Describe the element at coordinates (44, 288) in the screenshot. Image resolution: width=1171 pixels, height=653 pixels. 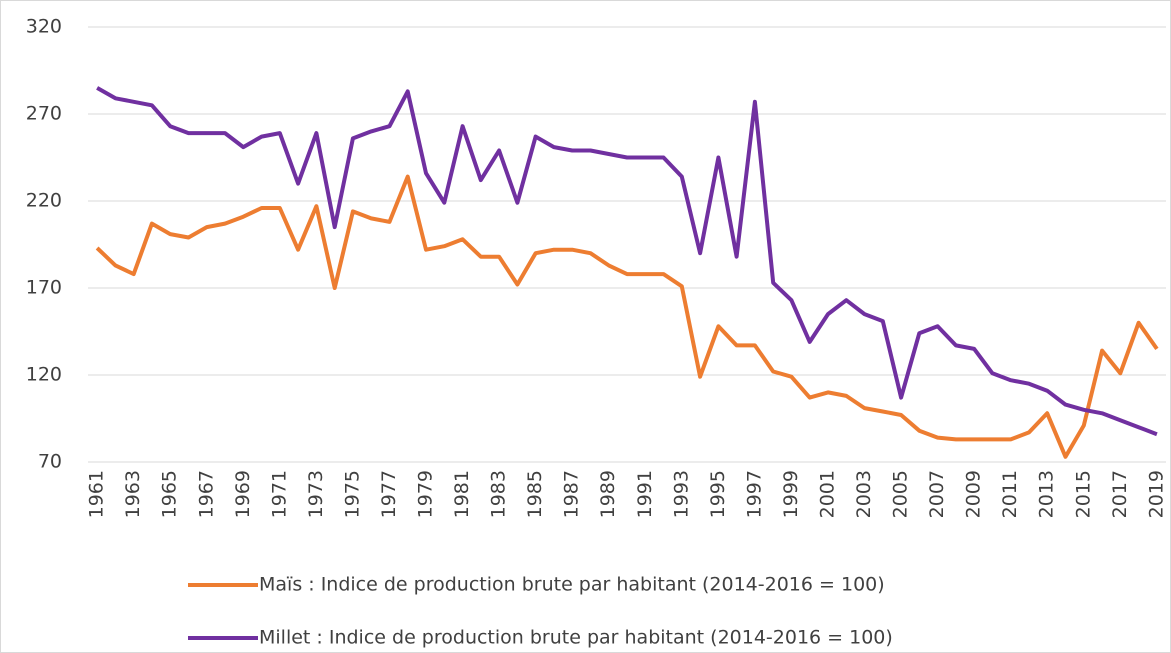
I see `y-tick-label: 170` at that location.